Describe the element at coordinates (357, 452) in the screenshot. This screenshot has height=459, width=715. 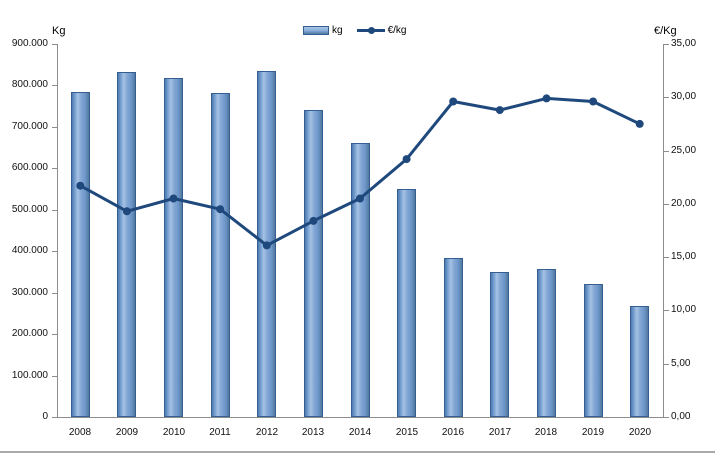
I see `bottom-divider` at that location.